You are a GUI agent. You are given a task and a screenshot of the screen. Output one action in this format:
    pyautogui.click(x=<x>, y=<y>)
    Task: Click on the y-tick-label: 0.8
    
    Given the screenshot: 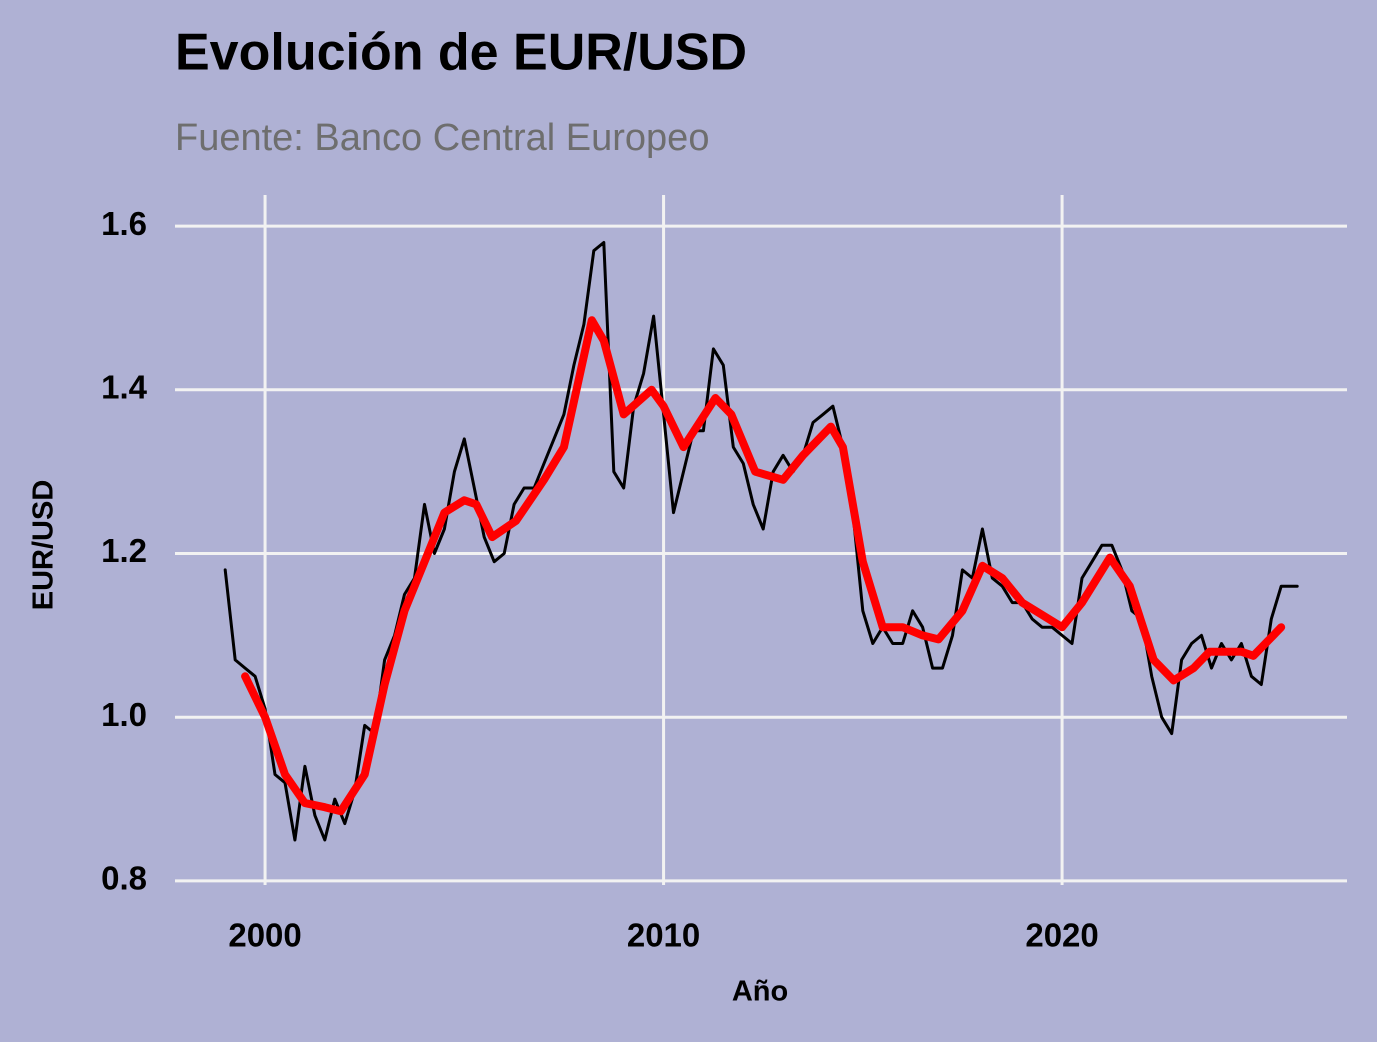 What is the action you would take?
    pyautogui.click(x=124, y=878)
    